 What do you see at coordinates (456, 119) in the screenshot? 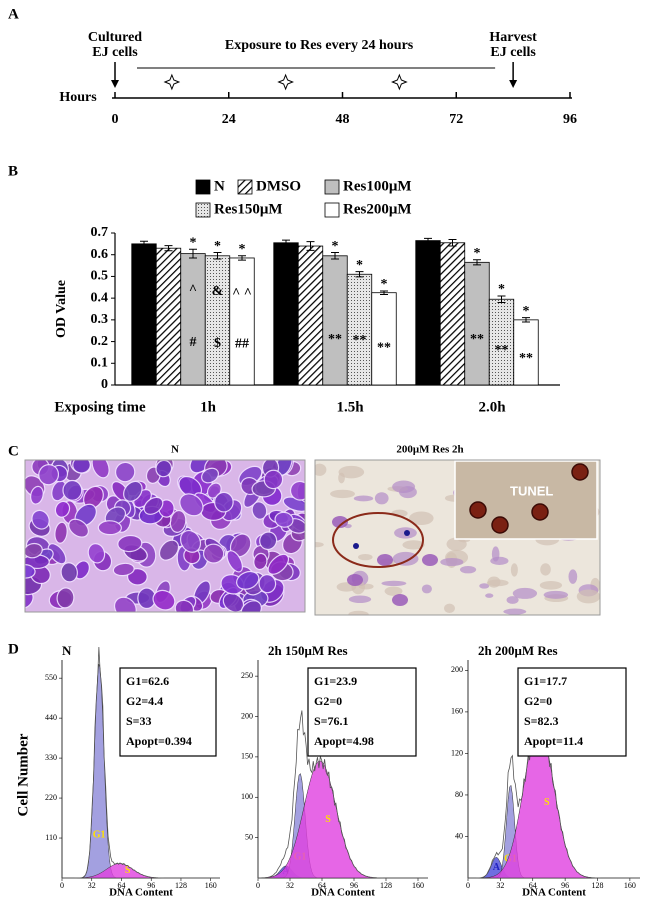
I see `tick-label: 72` at bounding box center [456, 119].